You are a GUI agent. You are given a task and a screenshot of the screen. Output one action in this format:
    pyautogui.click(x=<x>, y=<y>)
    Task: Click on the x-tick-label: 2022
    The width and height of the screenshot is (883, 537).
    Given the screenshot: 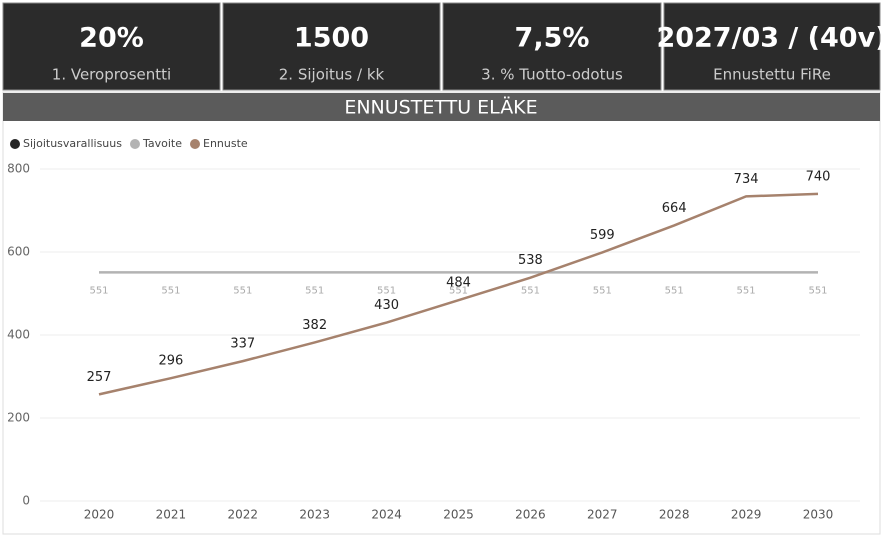 What is the action you would take?
    pyautogui.click(x=243, y=515)
    